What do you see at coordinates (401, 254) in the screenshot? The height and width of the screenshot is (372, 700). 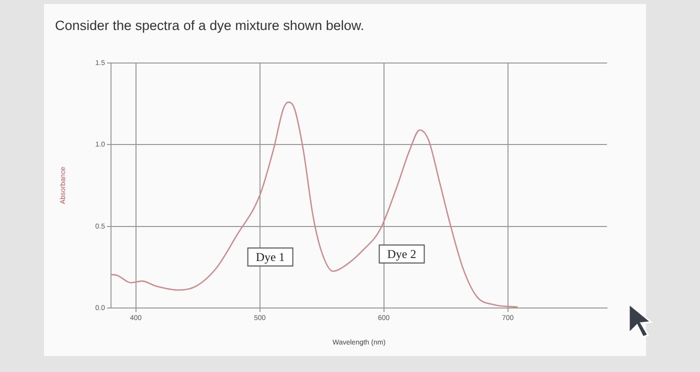 I see `annotation: Dye 2` at bounding box center [401, 254].